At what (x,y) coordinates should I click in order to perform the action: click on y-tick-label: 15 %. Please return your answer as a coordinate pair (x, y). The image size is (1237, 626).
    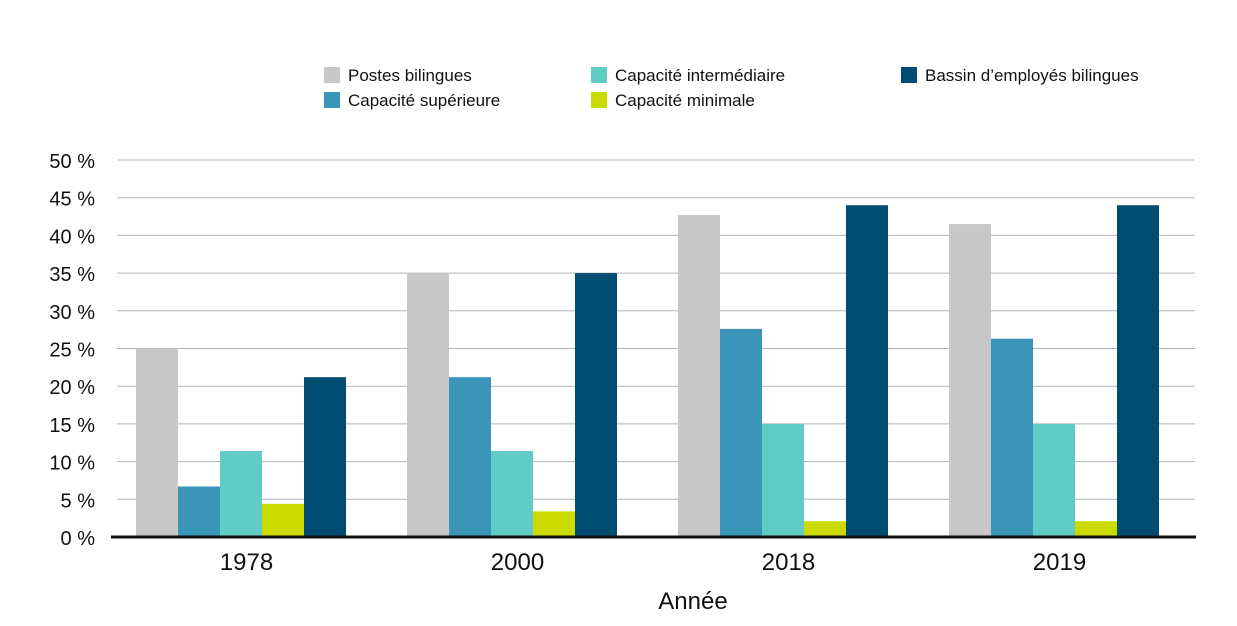
    Looking at the image, I should click on (72, 426).